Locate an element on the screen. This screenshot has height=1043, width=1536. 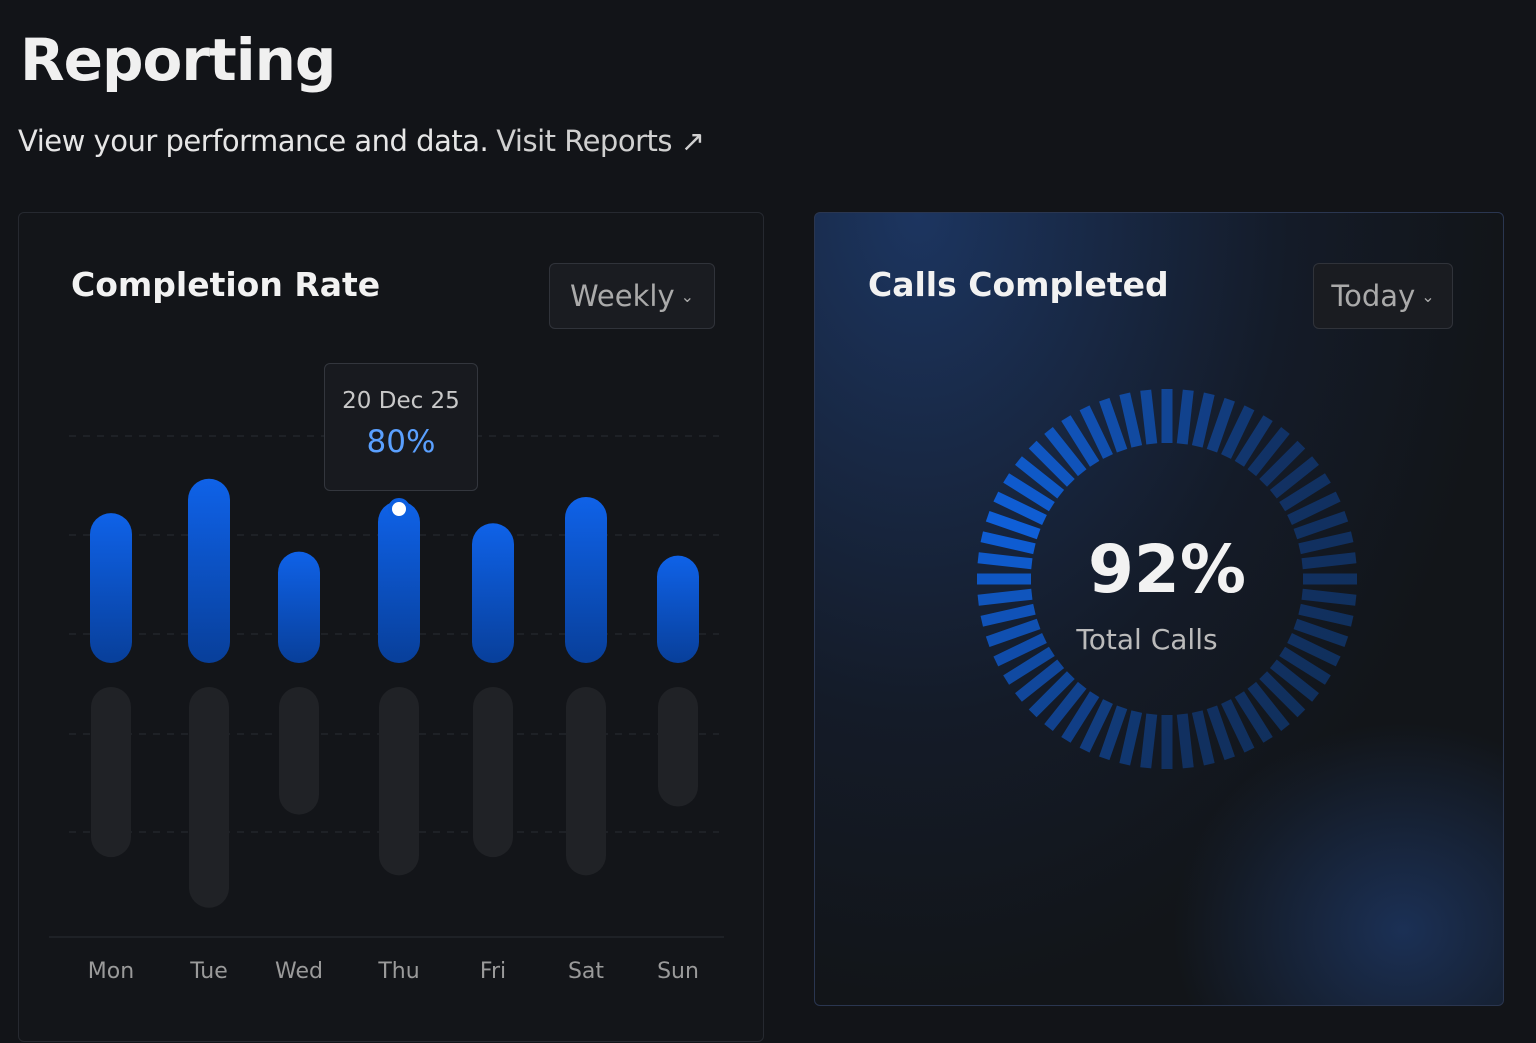
calls-label: Total Calls is located at coordinates (1147, 639).